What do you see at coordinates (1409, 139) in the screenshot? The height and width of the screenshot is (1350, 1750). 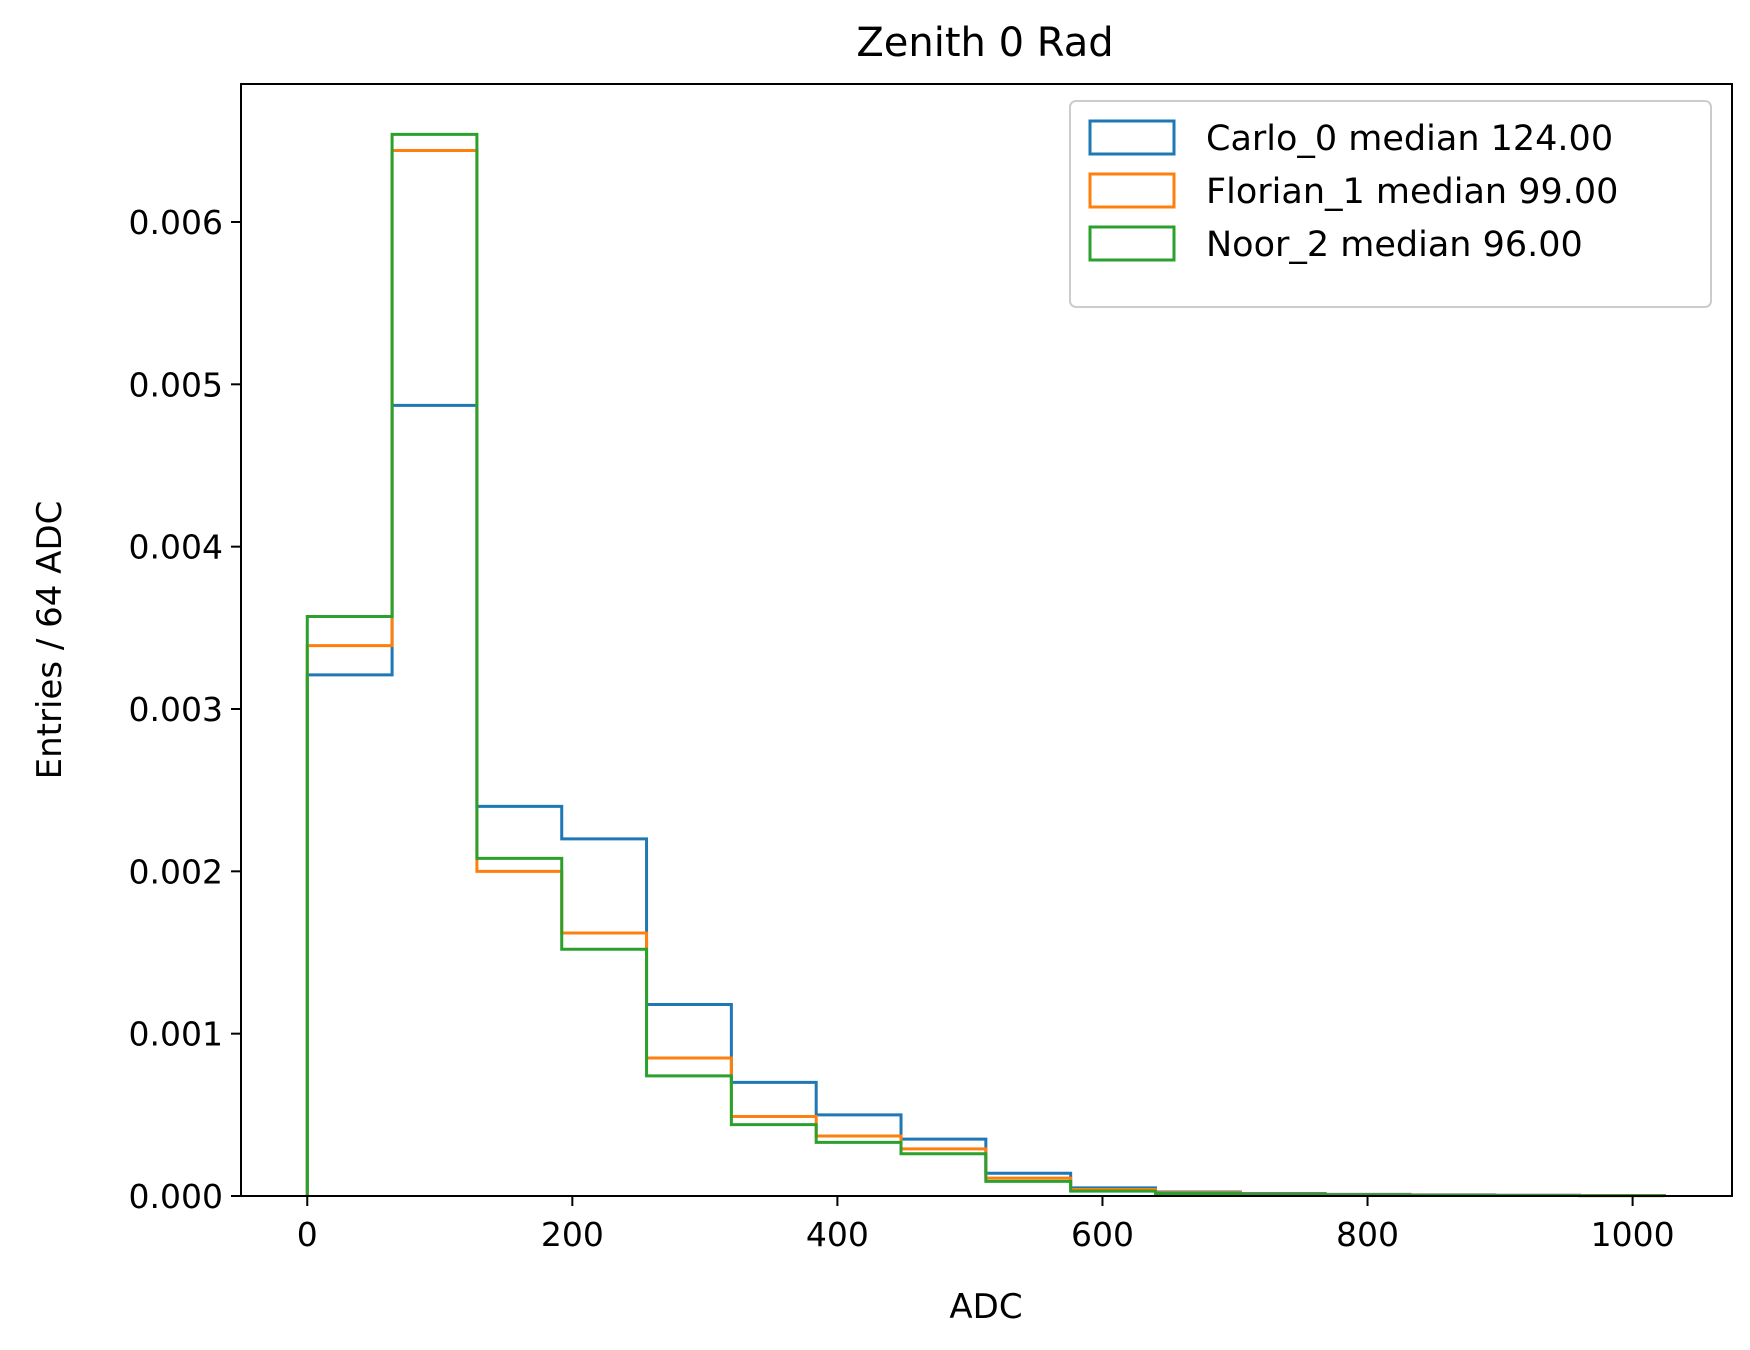 I see `legend-label: Carlo_0 median 124.00` at bounding box center [1409, 139].